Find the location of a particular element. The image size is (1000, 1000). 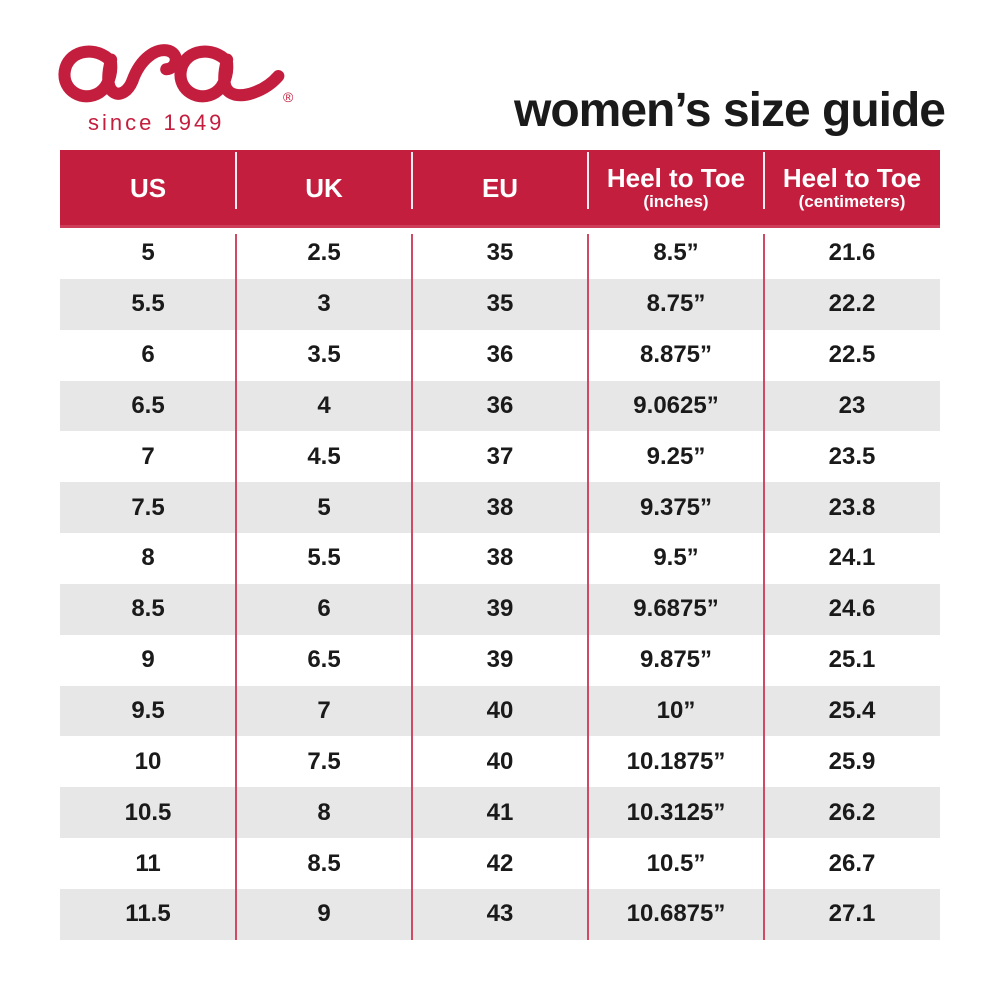

table-cell-us-size: 10 is located at coordinates (148, 761).